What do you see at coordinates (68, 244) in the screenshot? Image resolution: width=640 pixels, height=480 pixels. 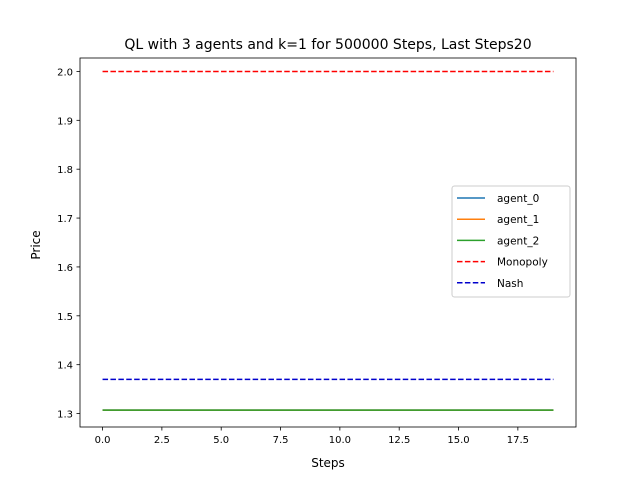 I see `y-axis: 1.3 1.4 1.5 1.6 1.7 1.8 1.9 2.0` at bounding box center [68, 244].